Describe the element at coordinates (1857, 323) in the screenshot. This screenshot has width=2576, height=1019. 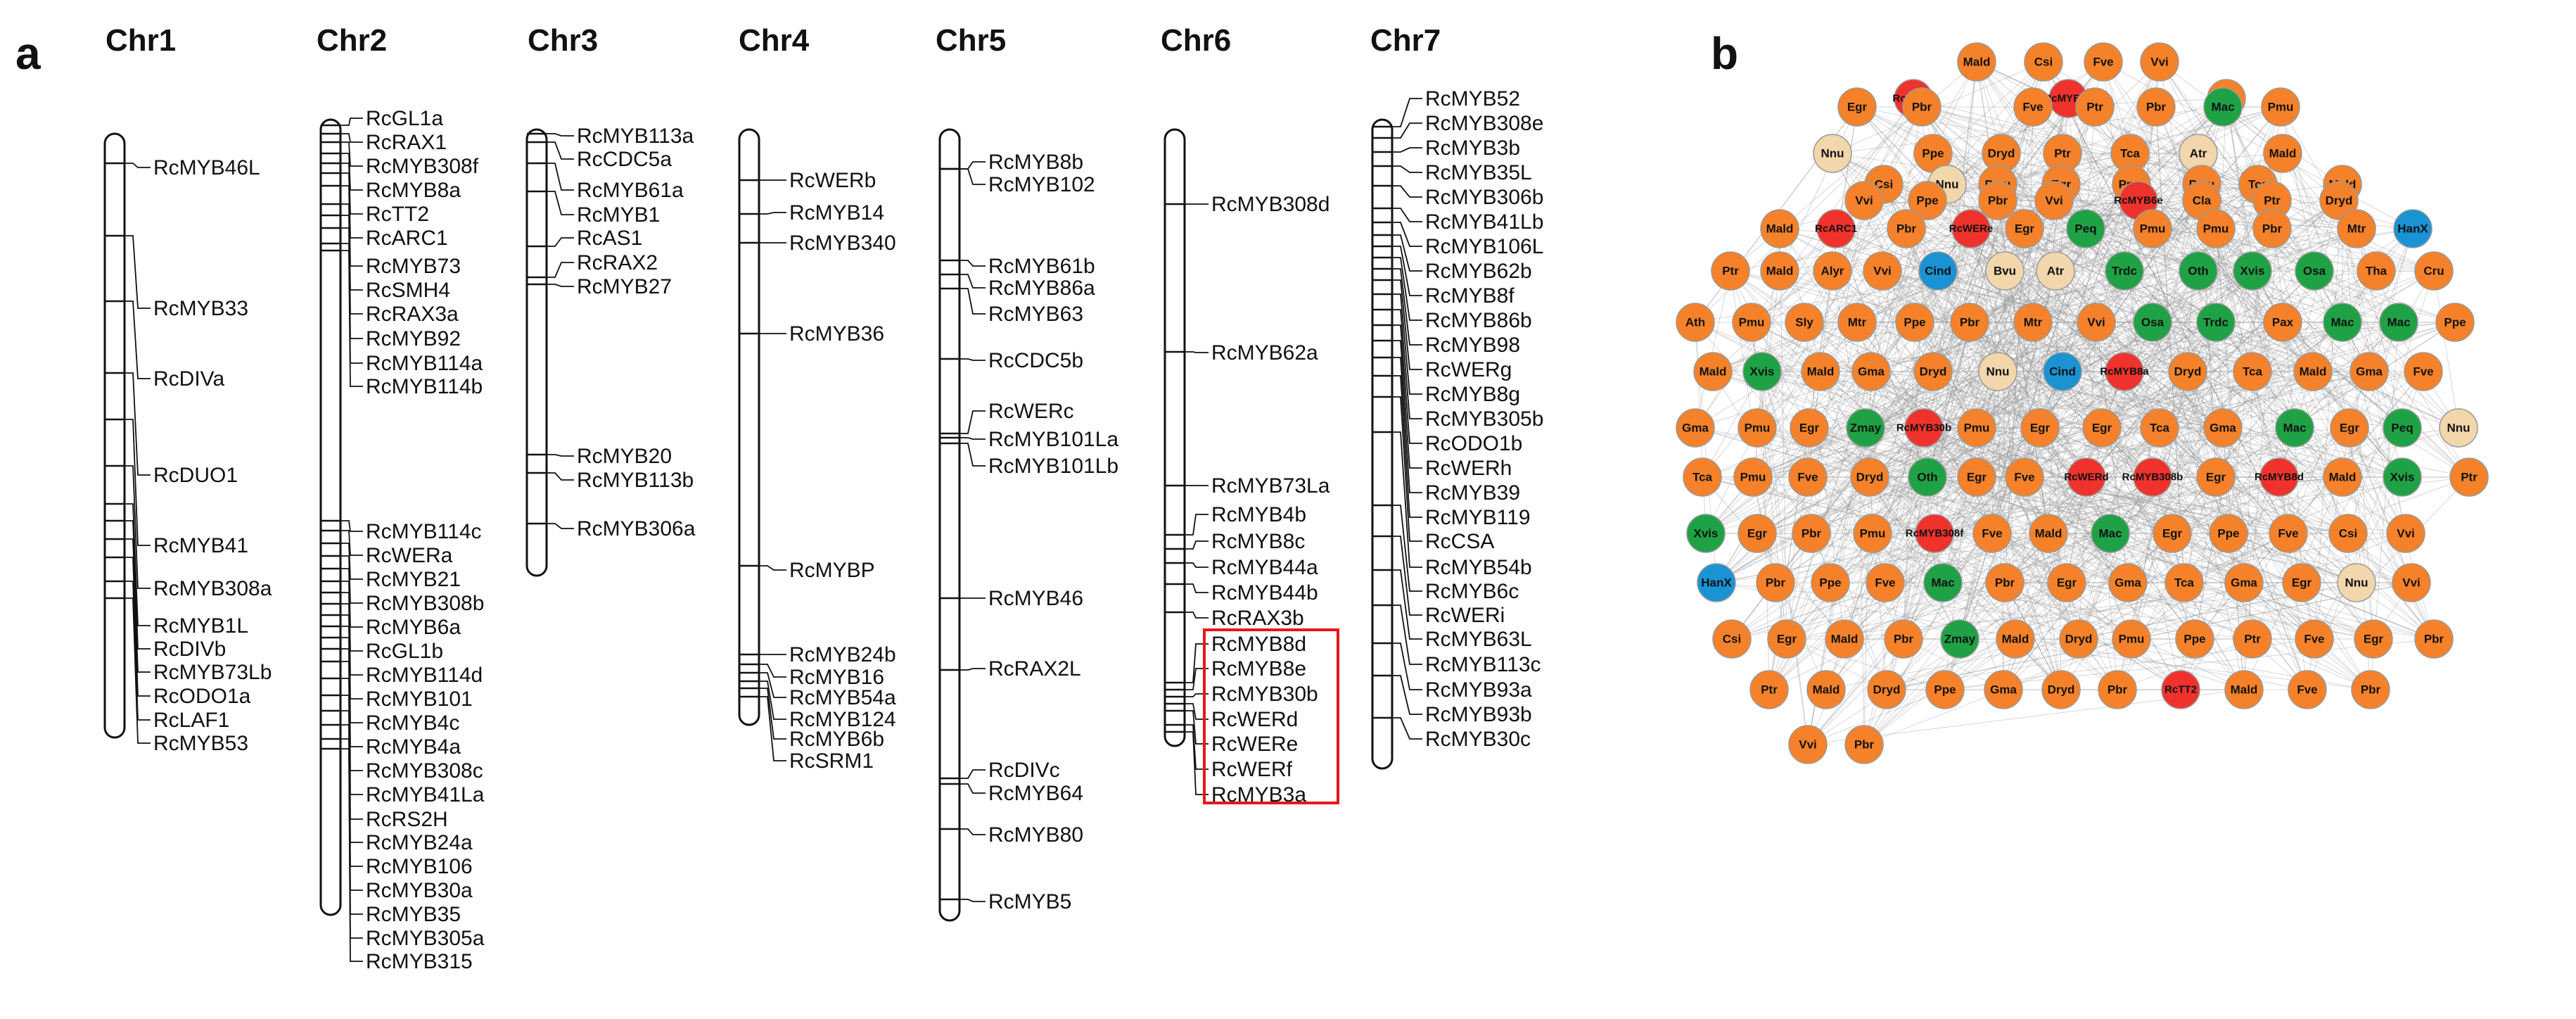
I see `node-label: Mtr` at that location.